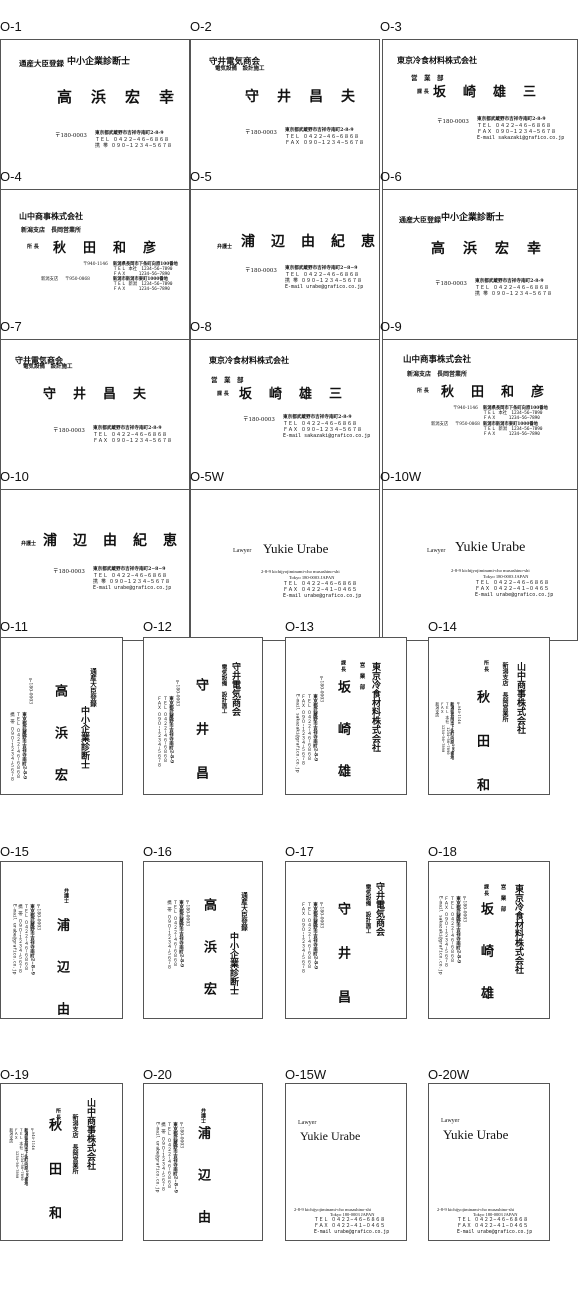  Describe the element at coordinates (449, 1074) in the screenshot. I see `card-label: O-20W` at that location.